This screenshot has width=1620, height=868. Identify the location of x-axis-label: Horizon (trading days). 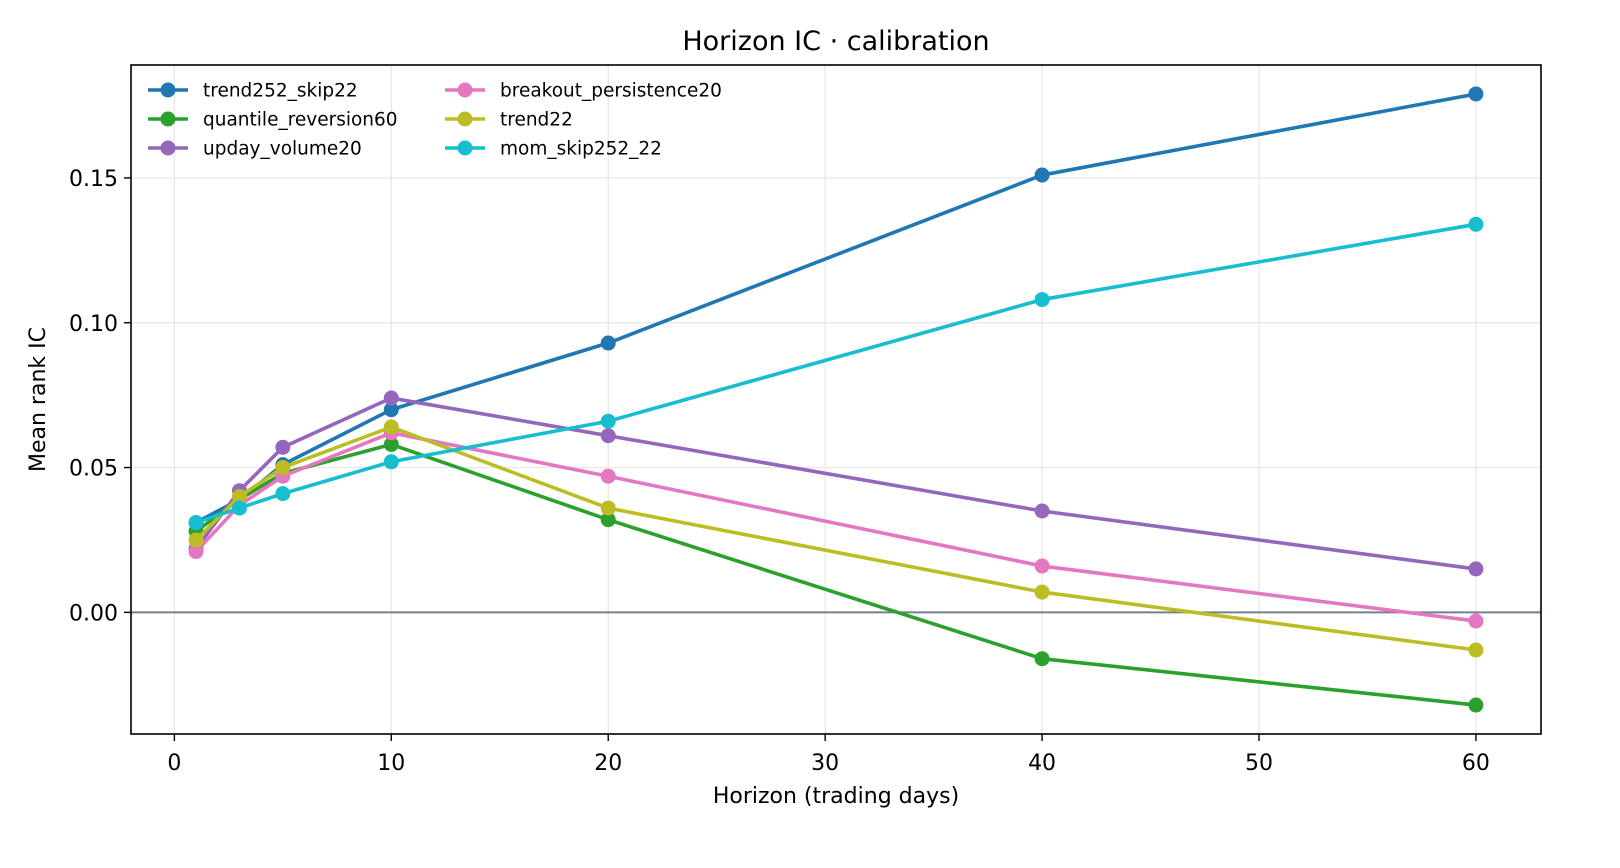
(836, 796).